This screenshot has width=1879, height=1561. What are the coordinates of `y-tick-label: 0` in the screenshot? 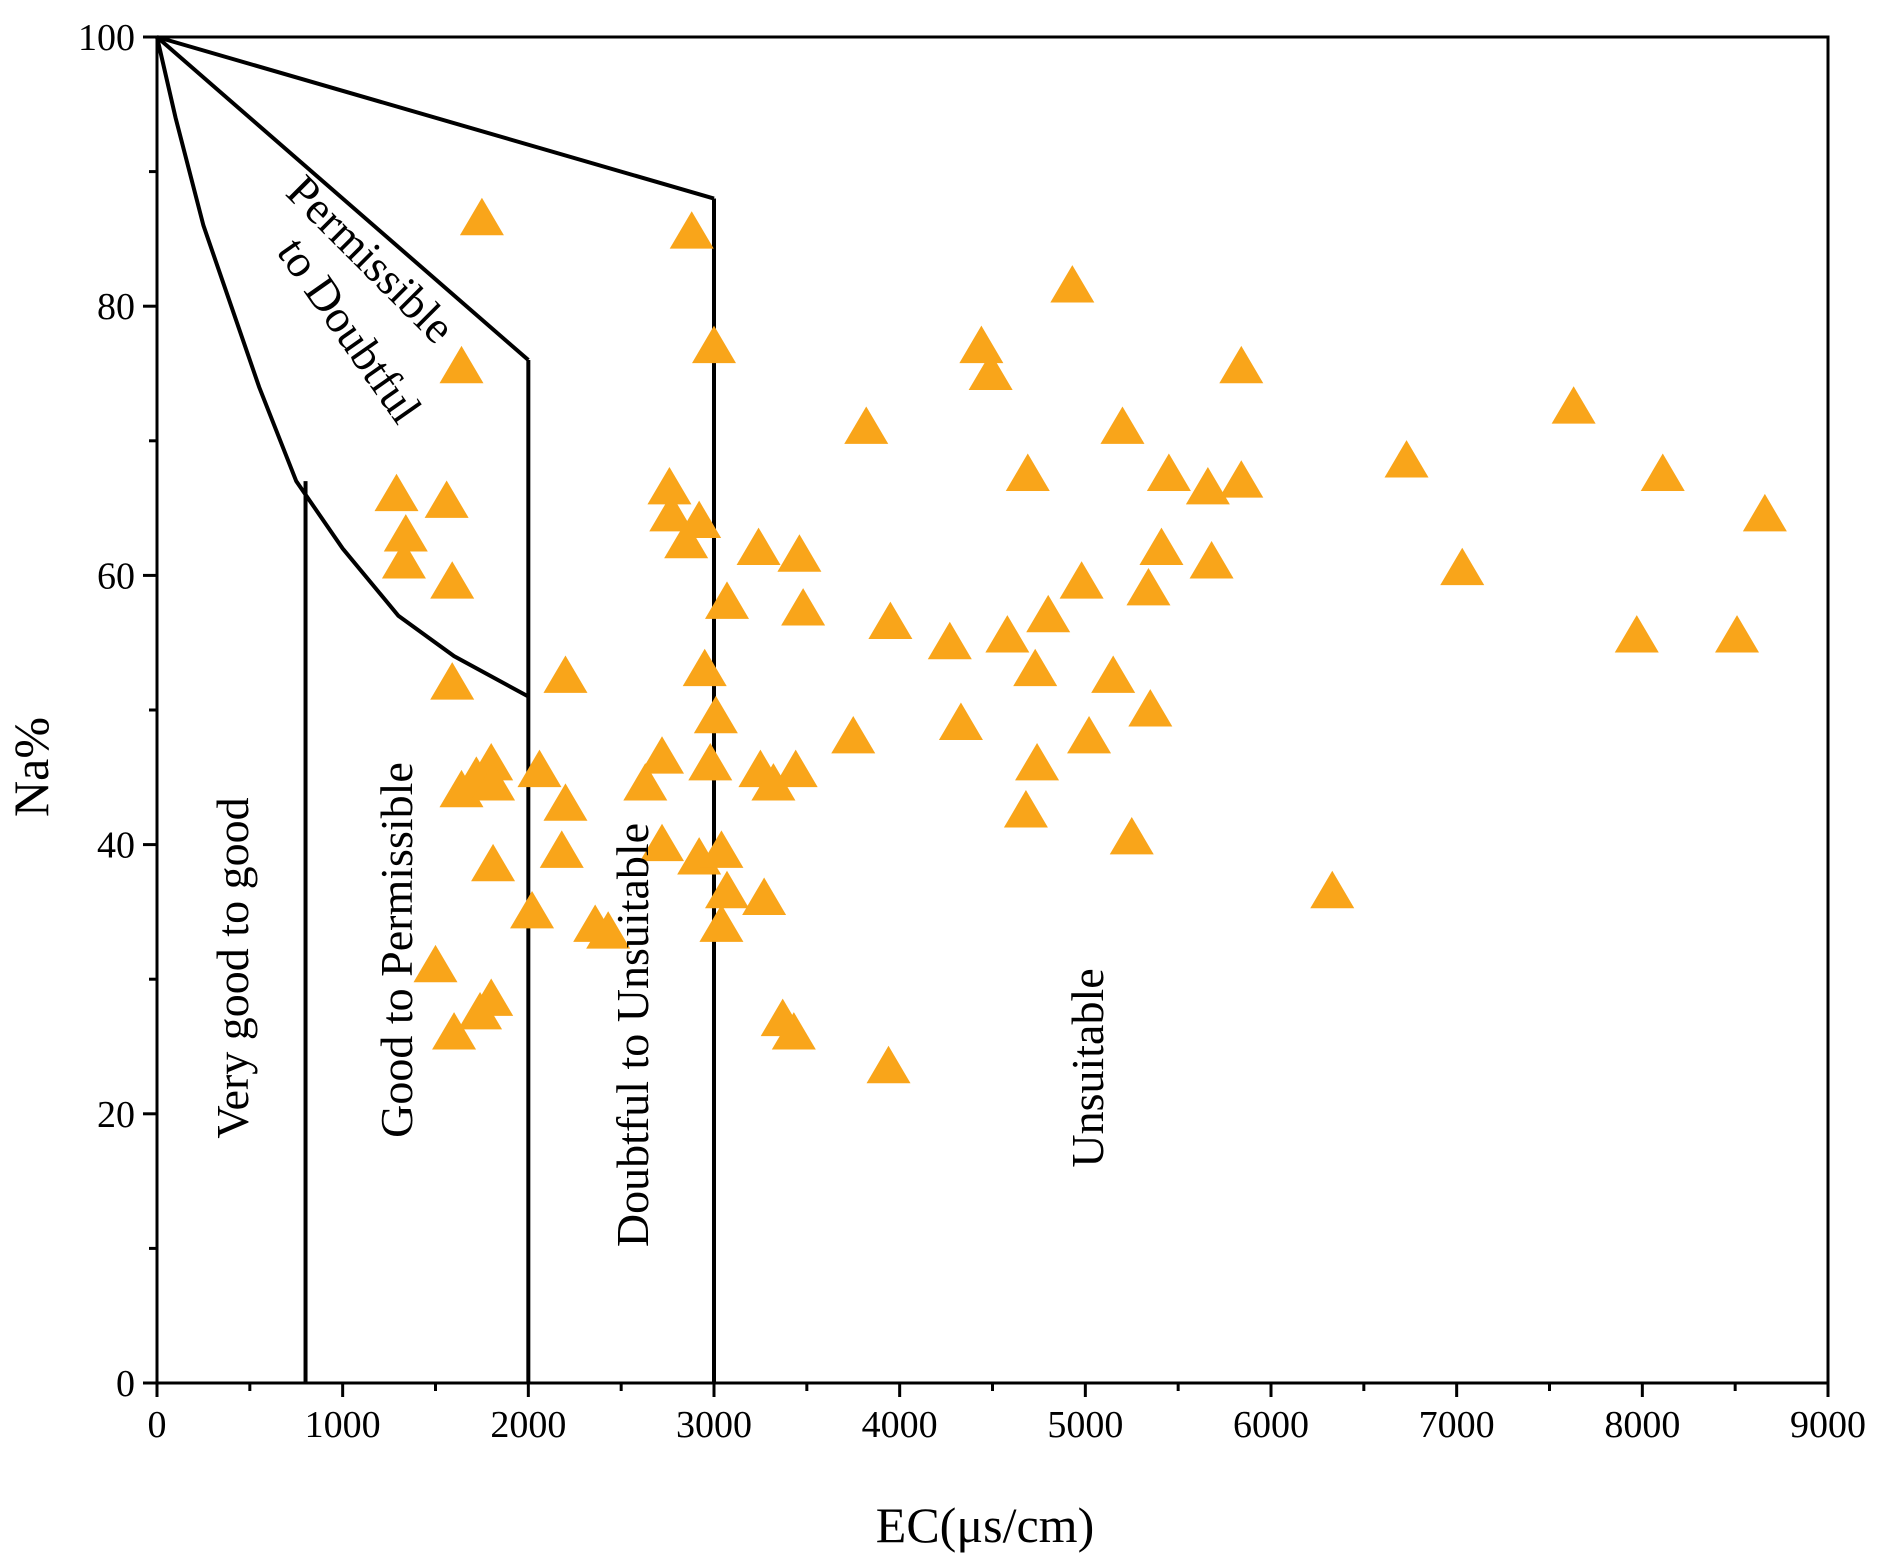 It's located at (125, 1384).